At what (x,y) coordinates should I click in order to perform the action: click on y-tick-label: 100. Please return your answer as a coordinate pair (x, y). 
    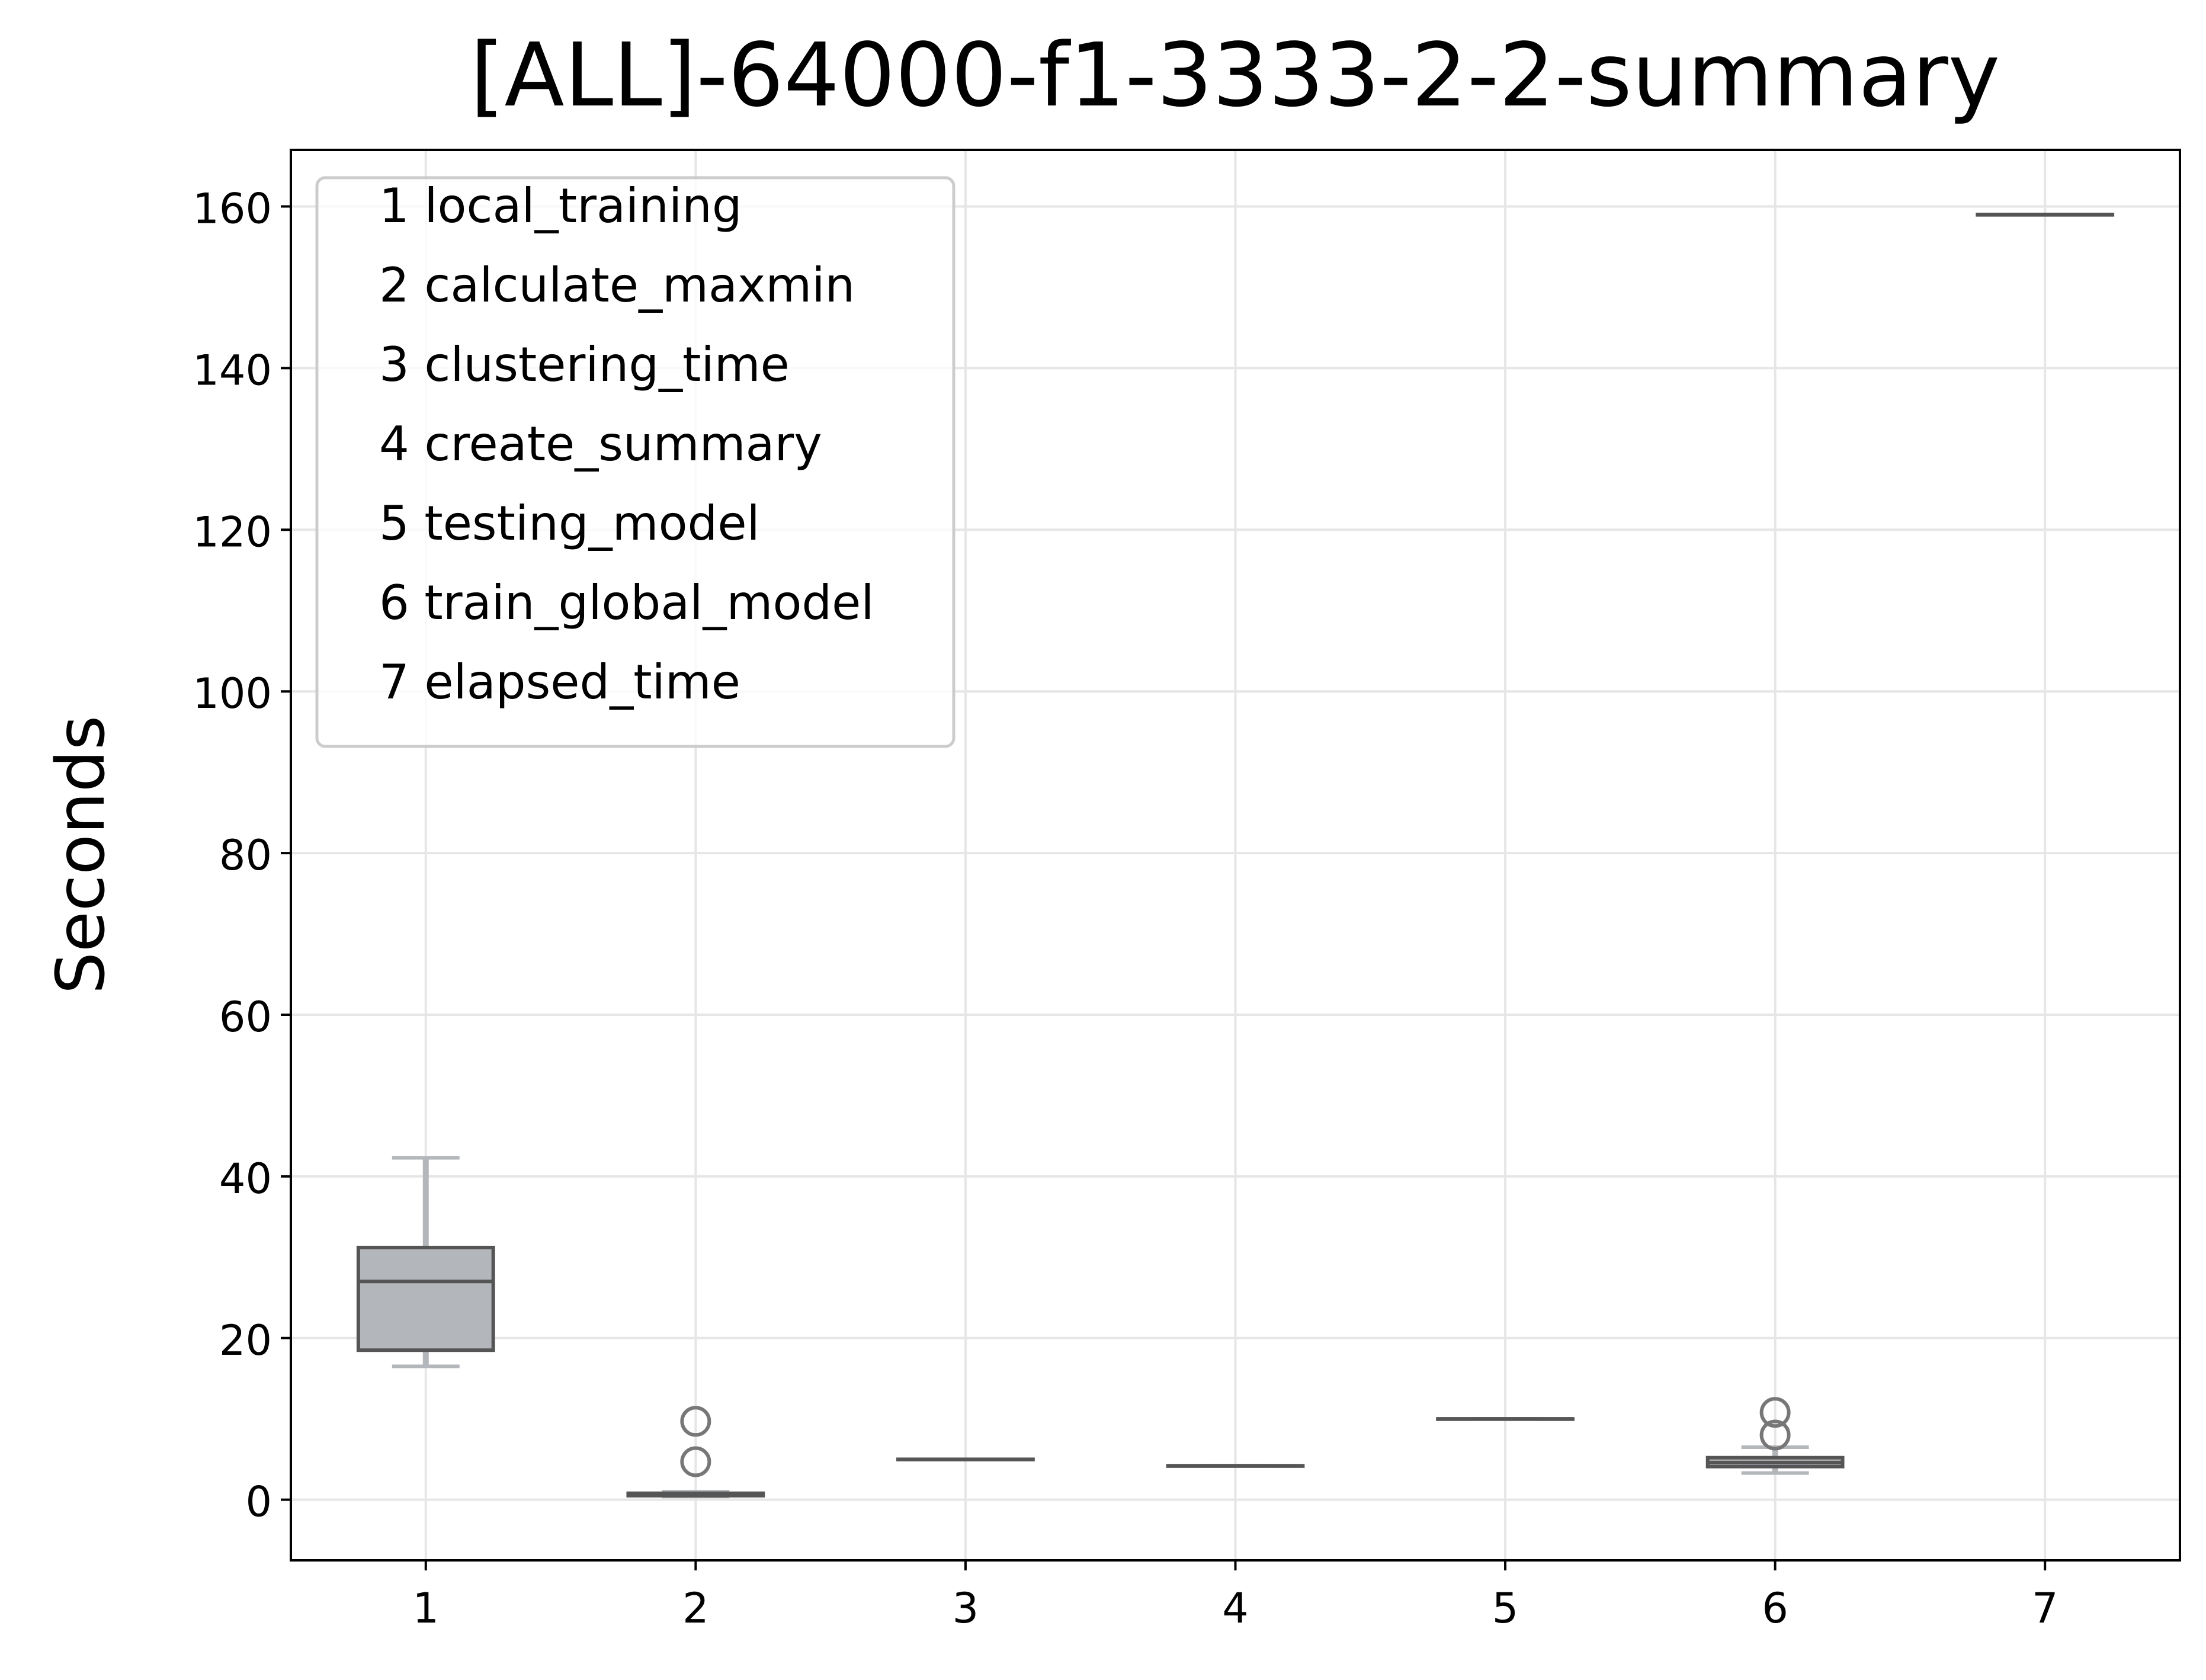
    Looking at the image, I should click on (233, 693).